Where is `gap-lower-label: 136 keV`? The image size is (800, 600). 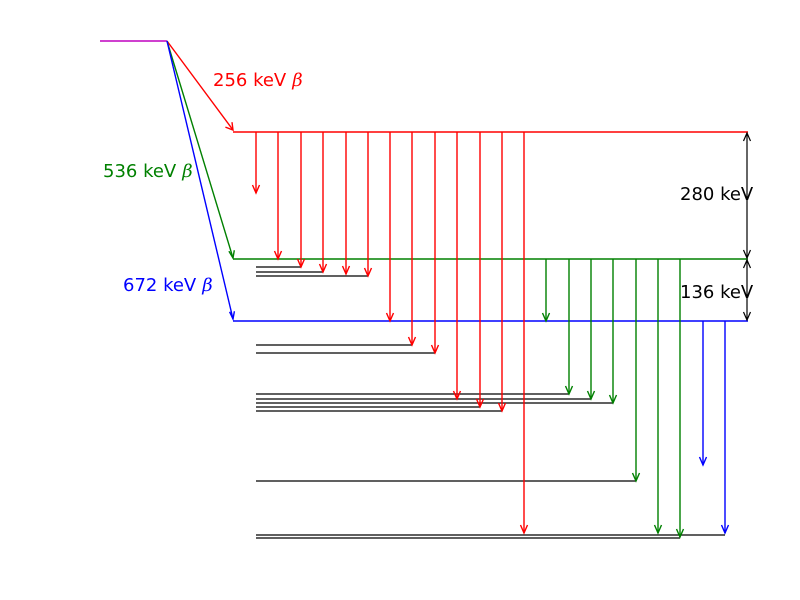 gap-lower-label: 136 keV is located at coordinates (717, 292).